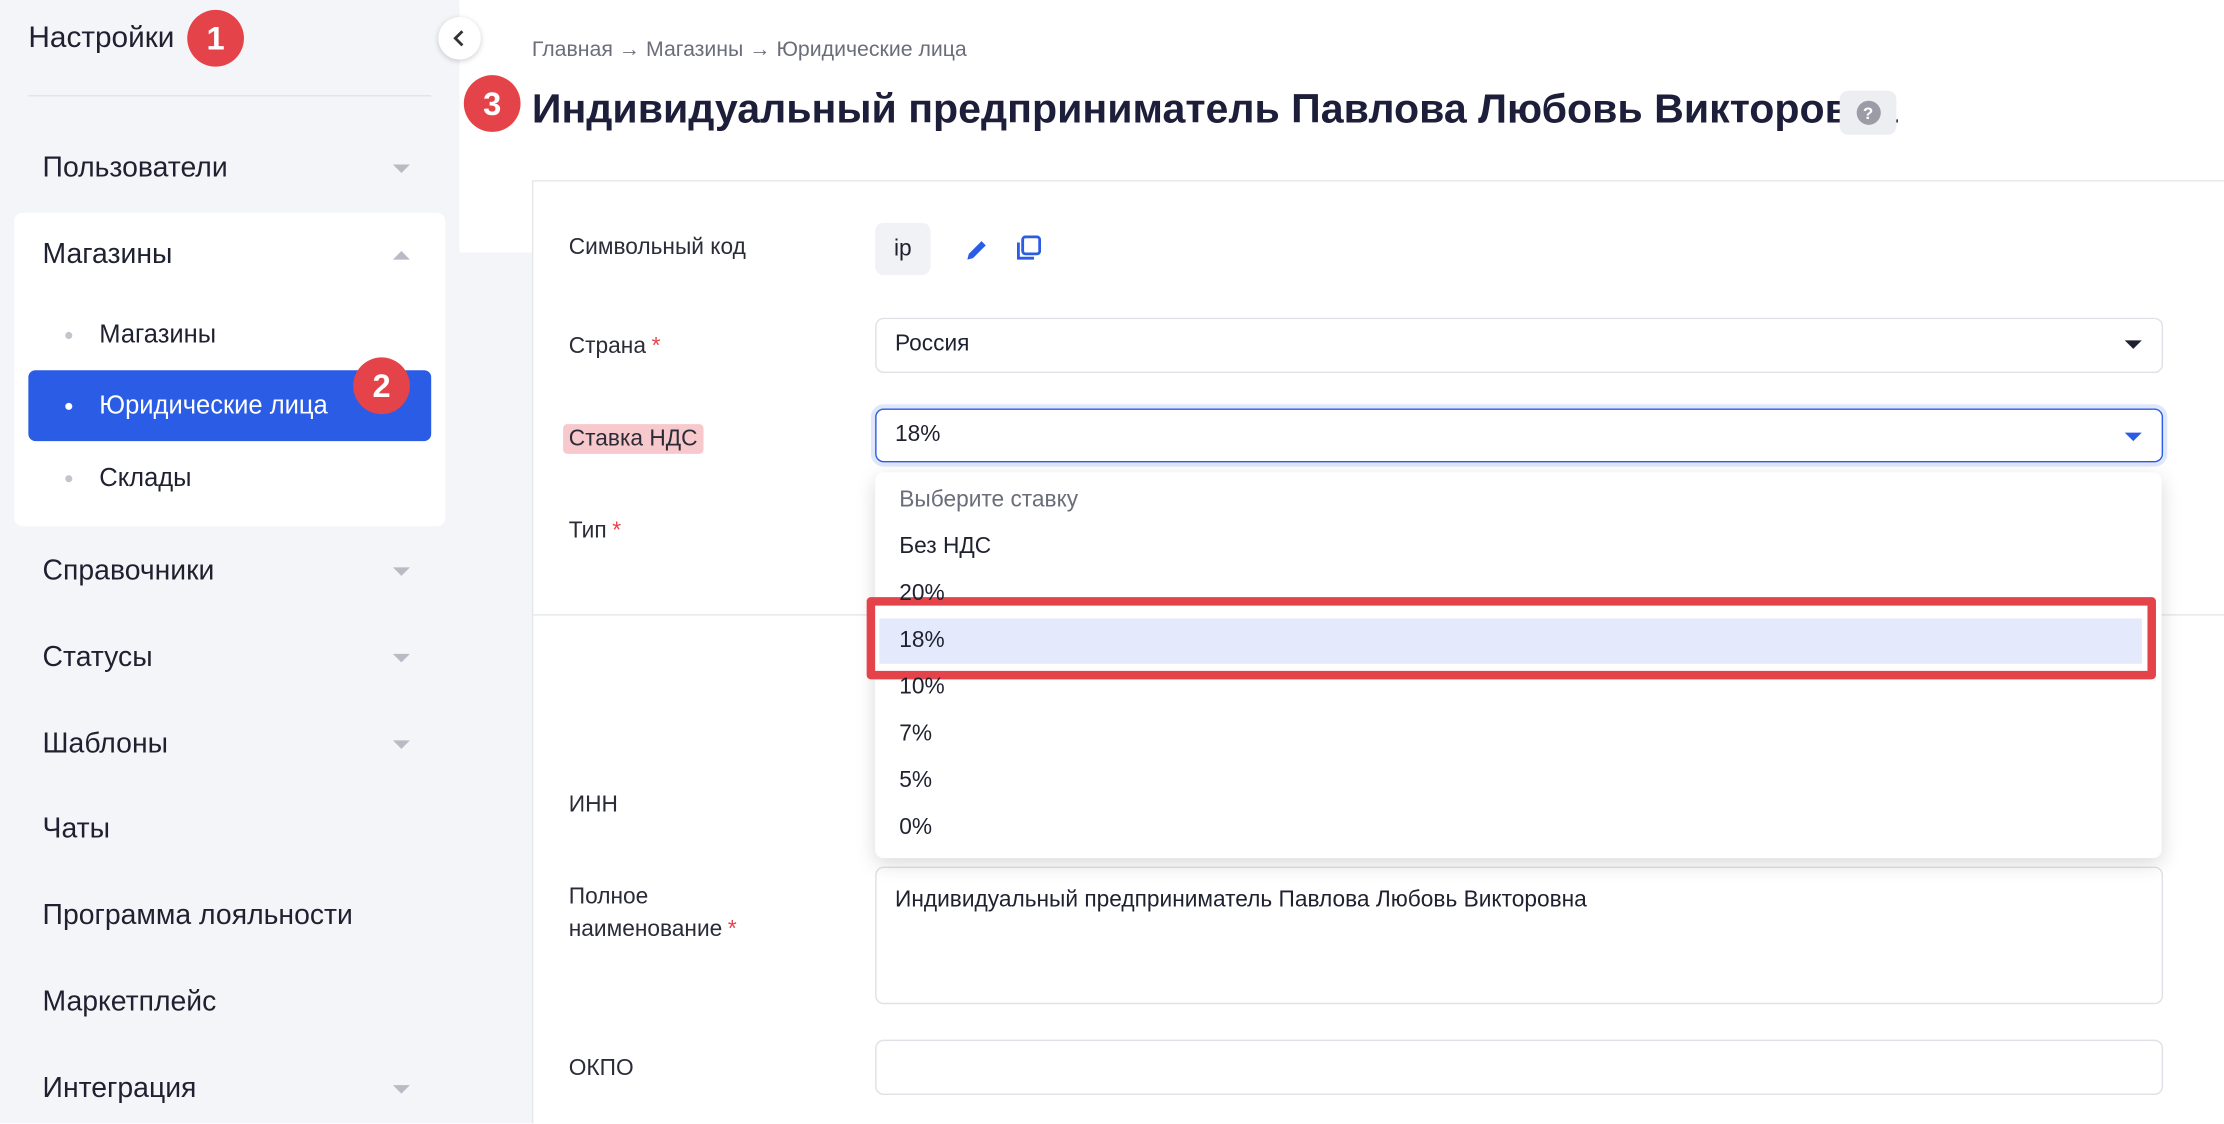  I want to click on label-text: ИНН, so click(593, 804).